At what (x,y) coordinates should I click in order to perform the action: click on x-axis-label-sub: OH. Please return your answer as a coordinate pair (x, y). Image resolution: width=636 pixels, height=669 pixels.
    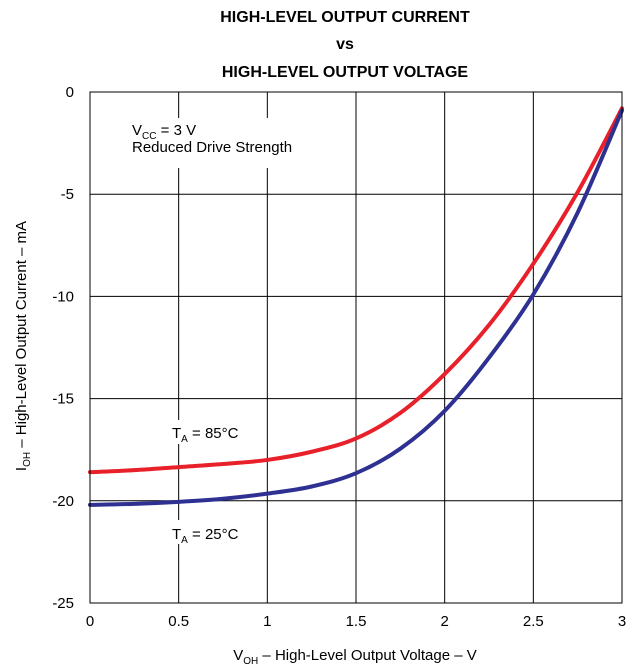
    Looking at the image, I should click on (250, 661).